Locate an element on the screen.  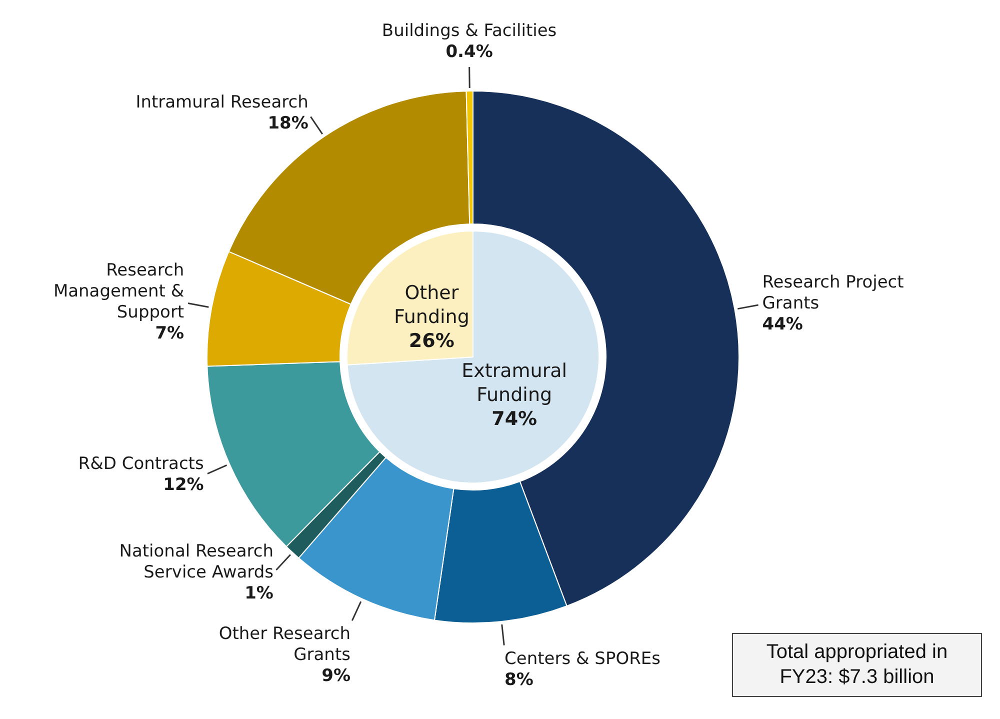
data-label: 18% is located at coordinates (288, 123).